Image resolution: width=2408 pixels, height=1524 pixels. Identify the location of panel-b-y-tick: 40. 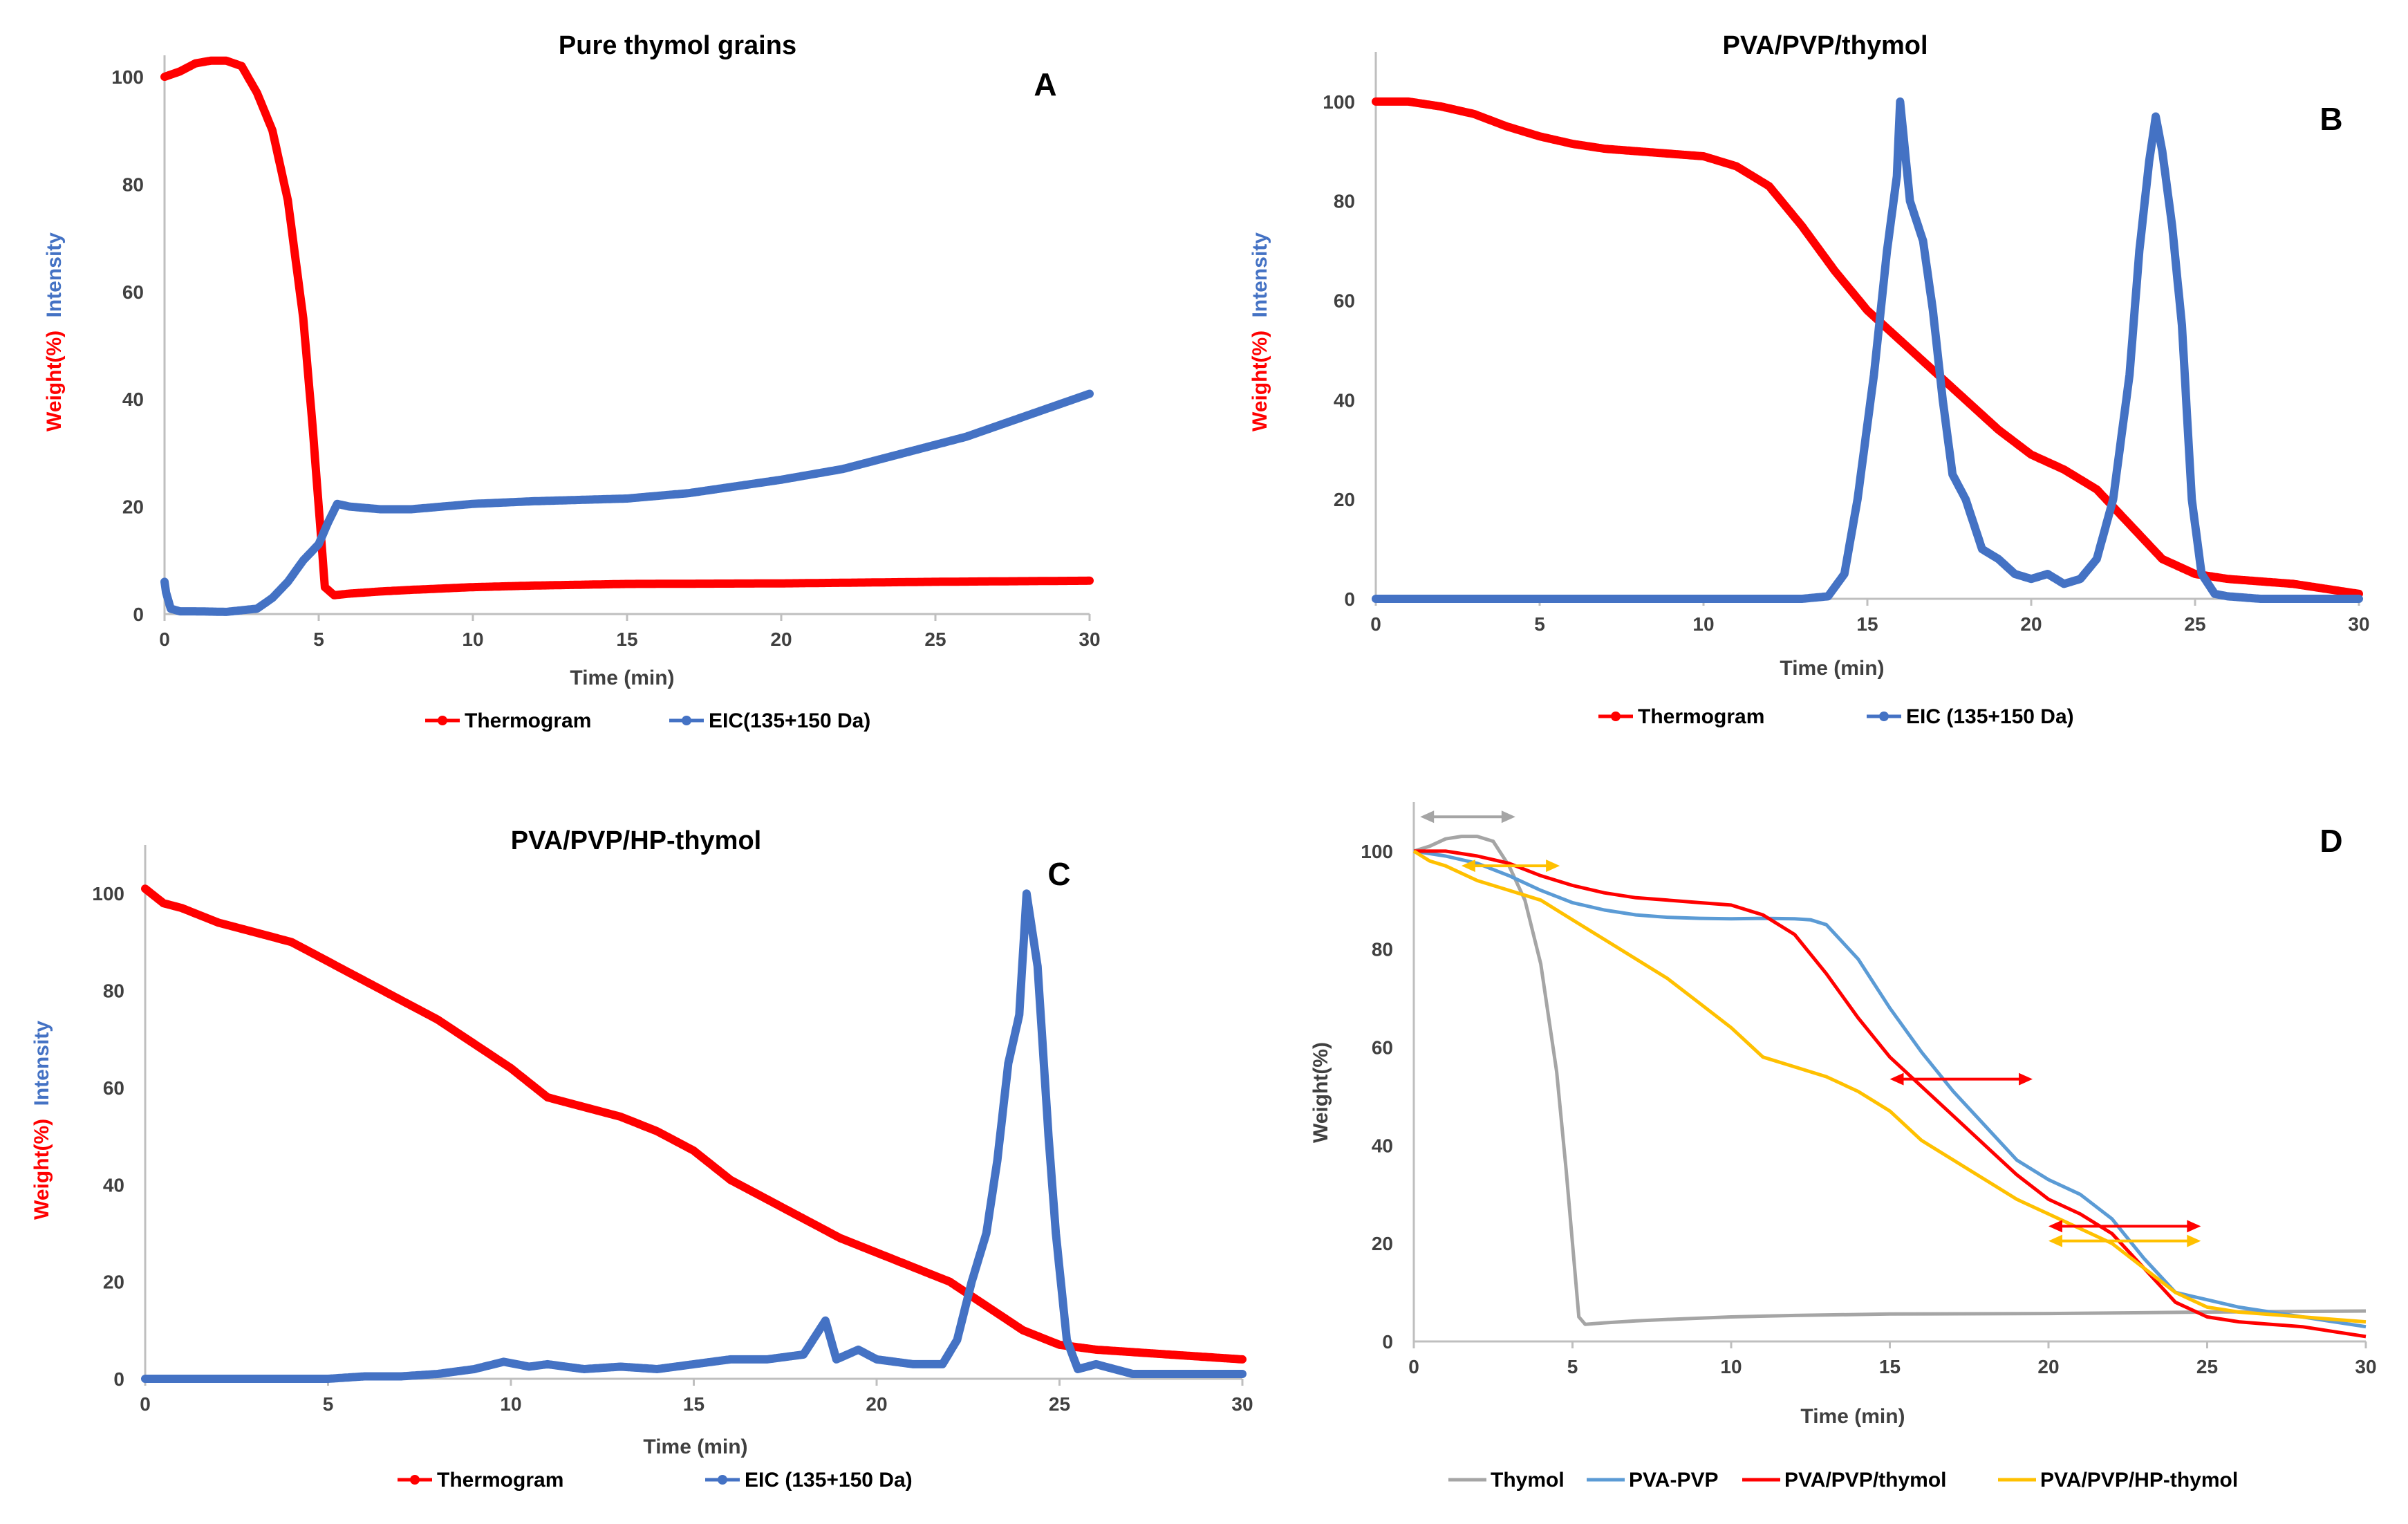
(1344, 400).